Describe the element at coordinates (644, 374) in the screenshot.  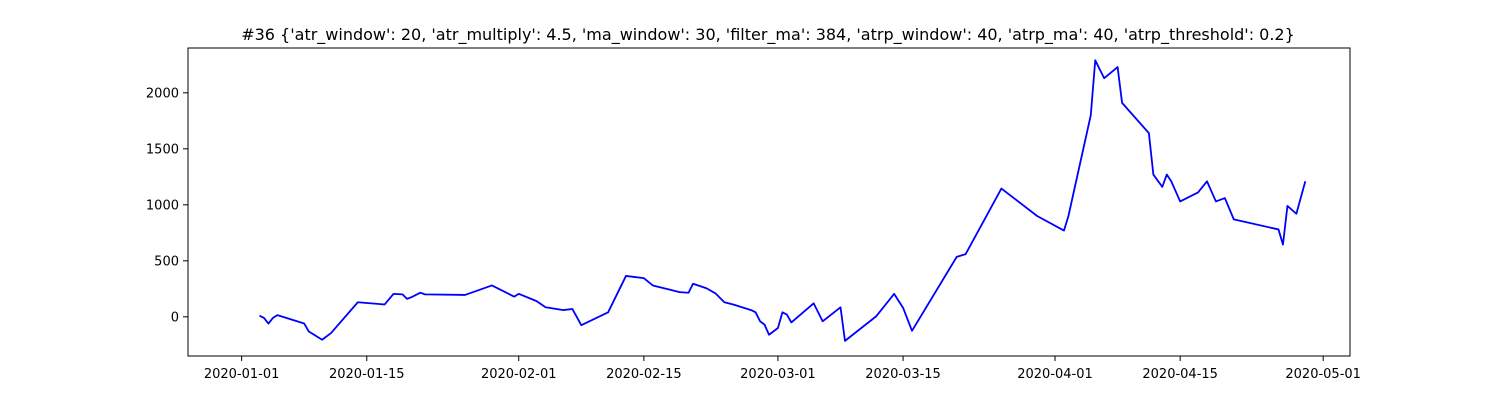
I see `x-tick-label: 2020-02-15` at that location.